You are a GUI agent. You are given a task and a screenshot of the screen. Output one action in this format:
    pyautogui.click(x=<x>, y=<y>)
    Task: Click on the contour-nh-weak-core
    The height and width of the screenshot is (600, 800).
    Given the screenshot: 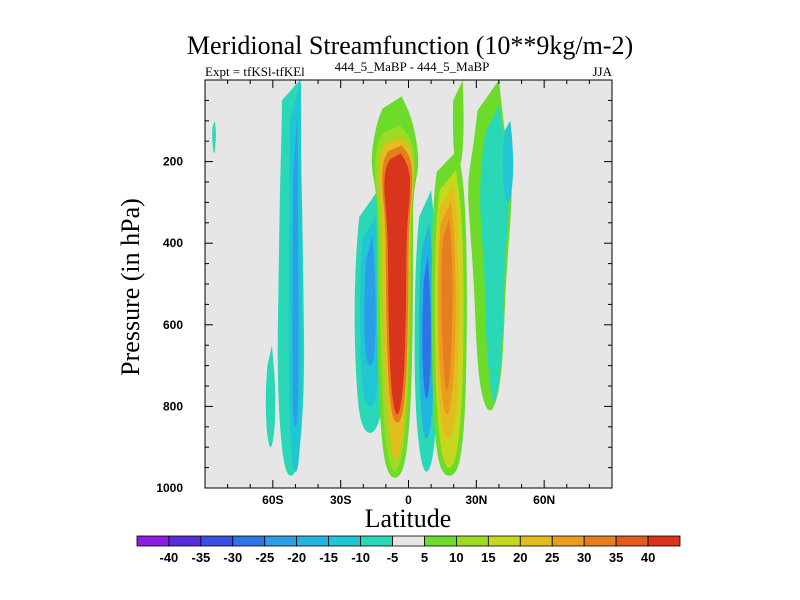 What is the action you would take?
    pyautogui.click(x=508, y=161)
    